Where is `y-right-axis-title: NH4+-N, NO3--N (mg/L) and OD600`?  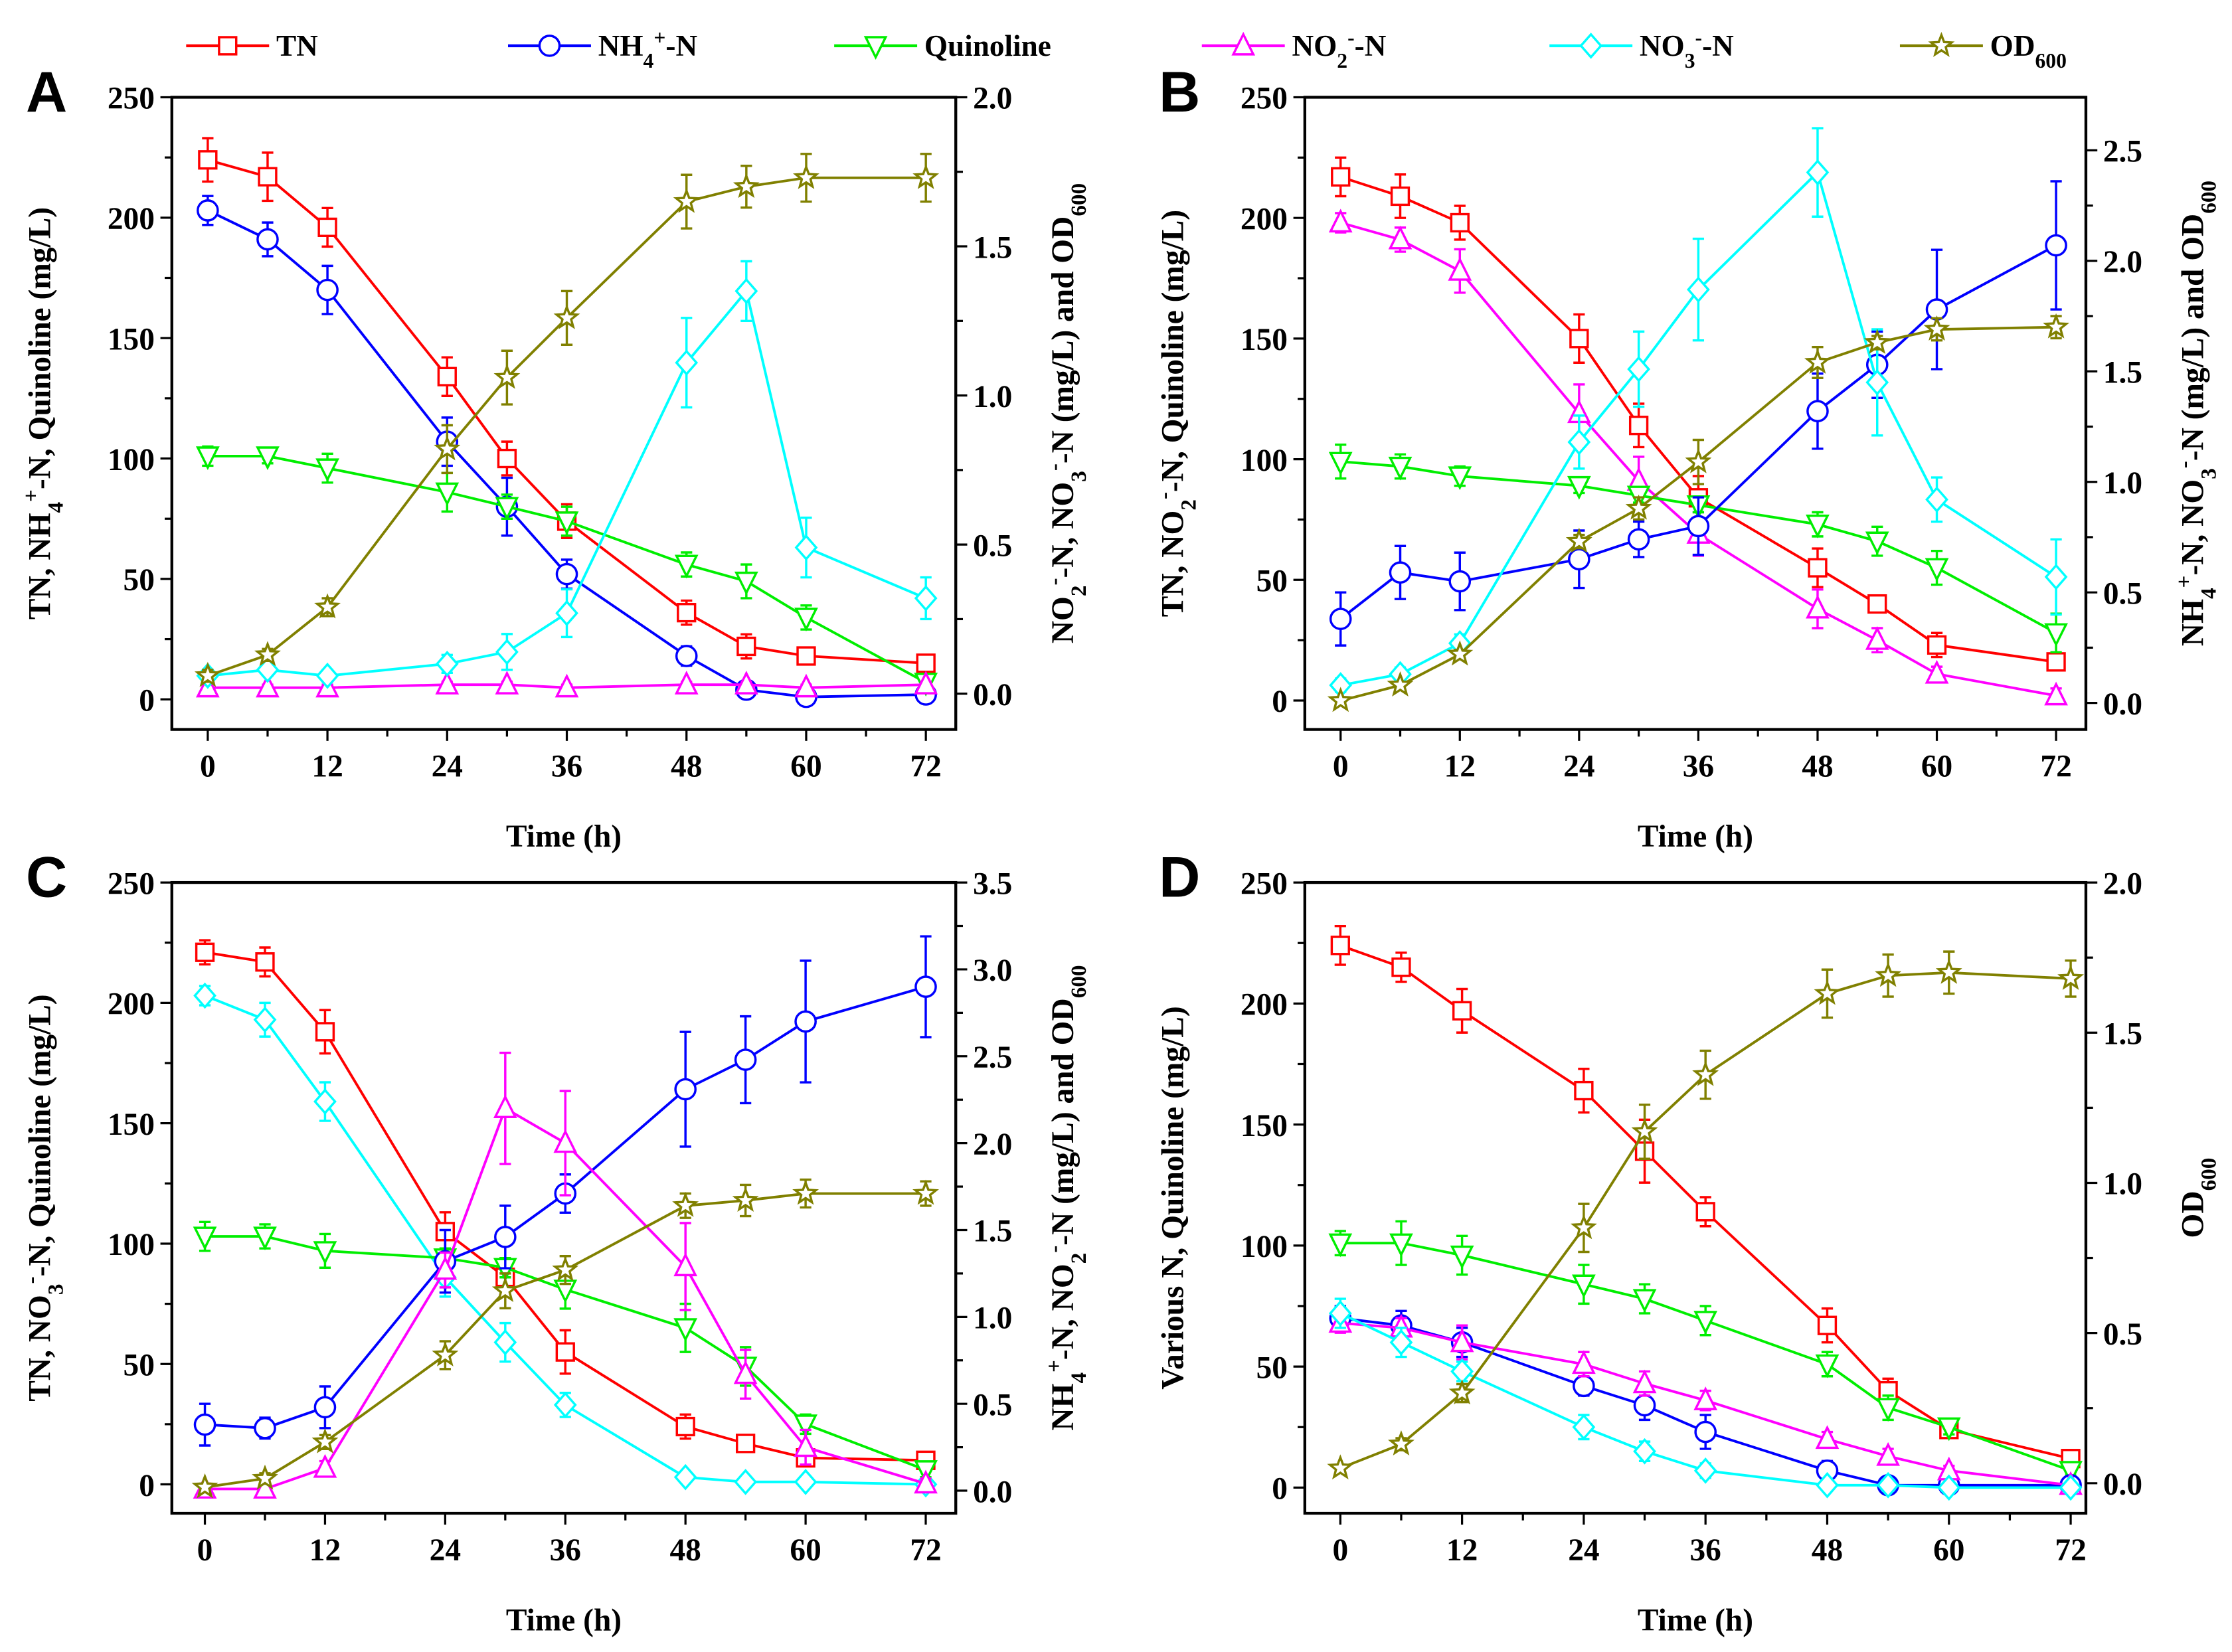 y-right-axis-title: NH4+-N, NO3--N (mg/L) and OD600 is located at coordinates (2196, 413).